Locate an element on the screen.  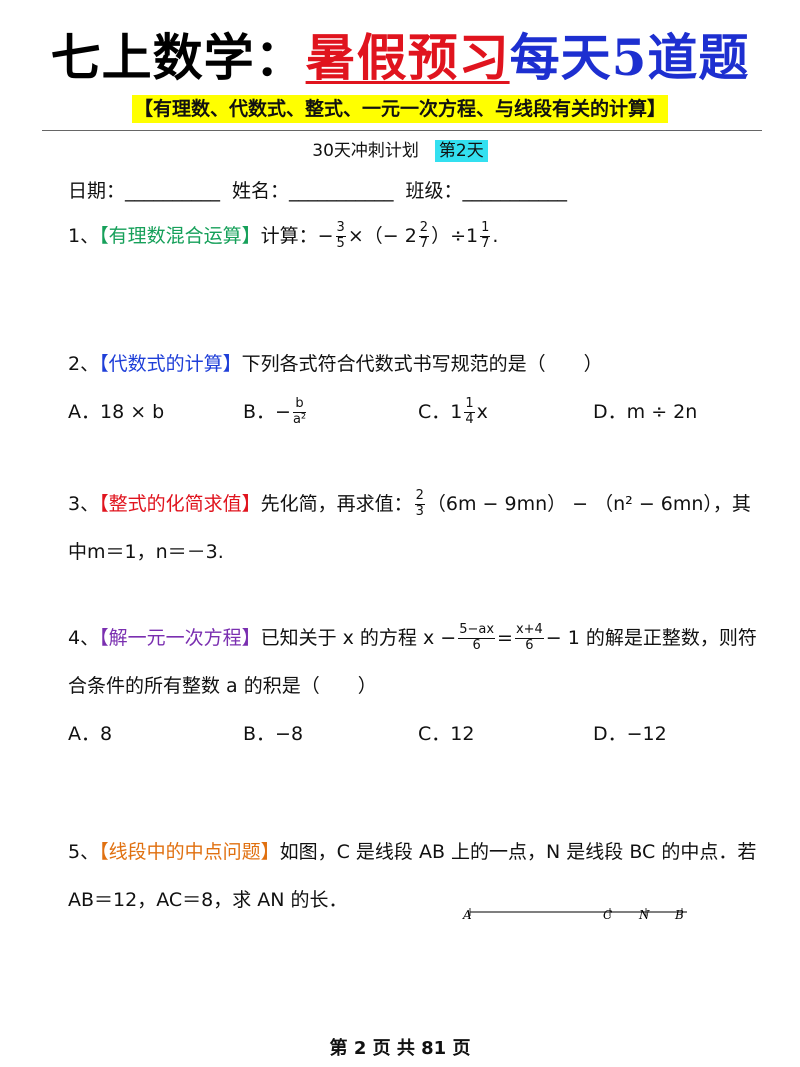
numerator: 3 is located at coordinates (340, 228).